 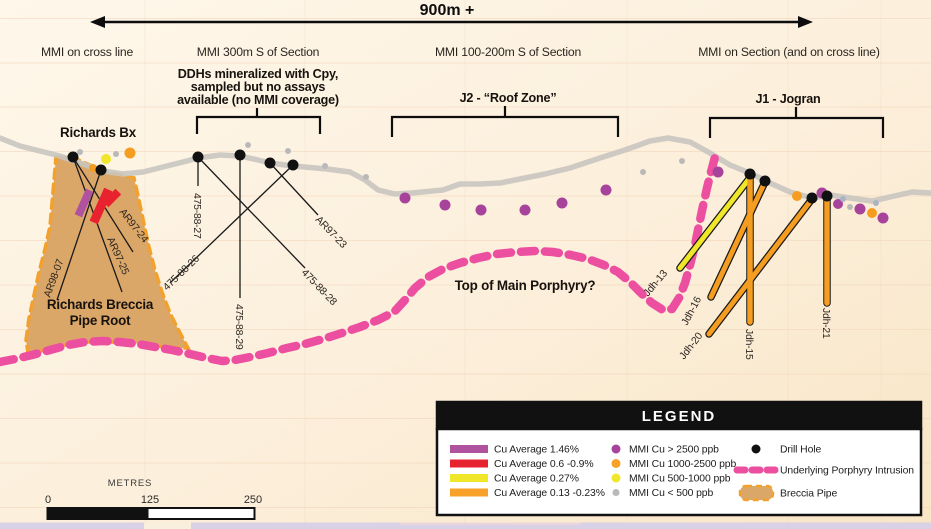 I want to click on scale-tick-125: 125, so click(x=150, y=500).